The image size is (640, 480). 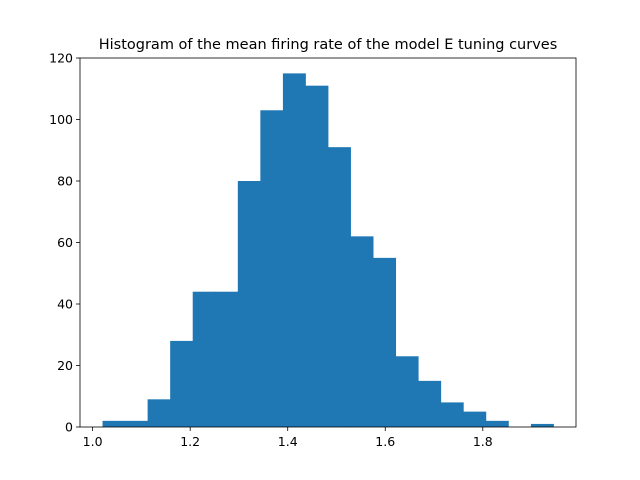 What do you see at coordinates (69, 427) in the screenshot?
I see `y-tick-label: 0` at bounding box center [69, 427].